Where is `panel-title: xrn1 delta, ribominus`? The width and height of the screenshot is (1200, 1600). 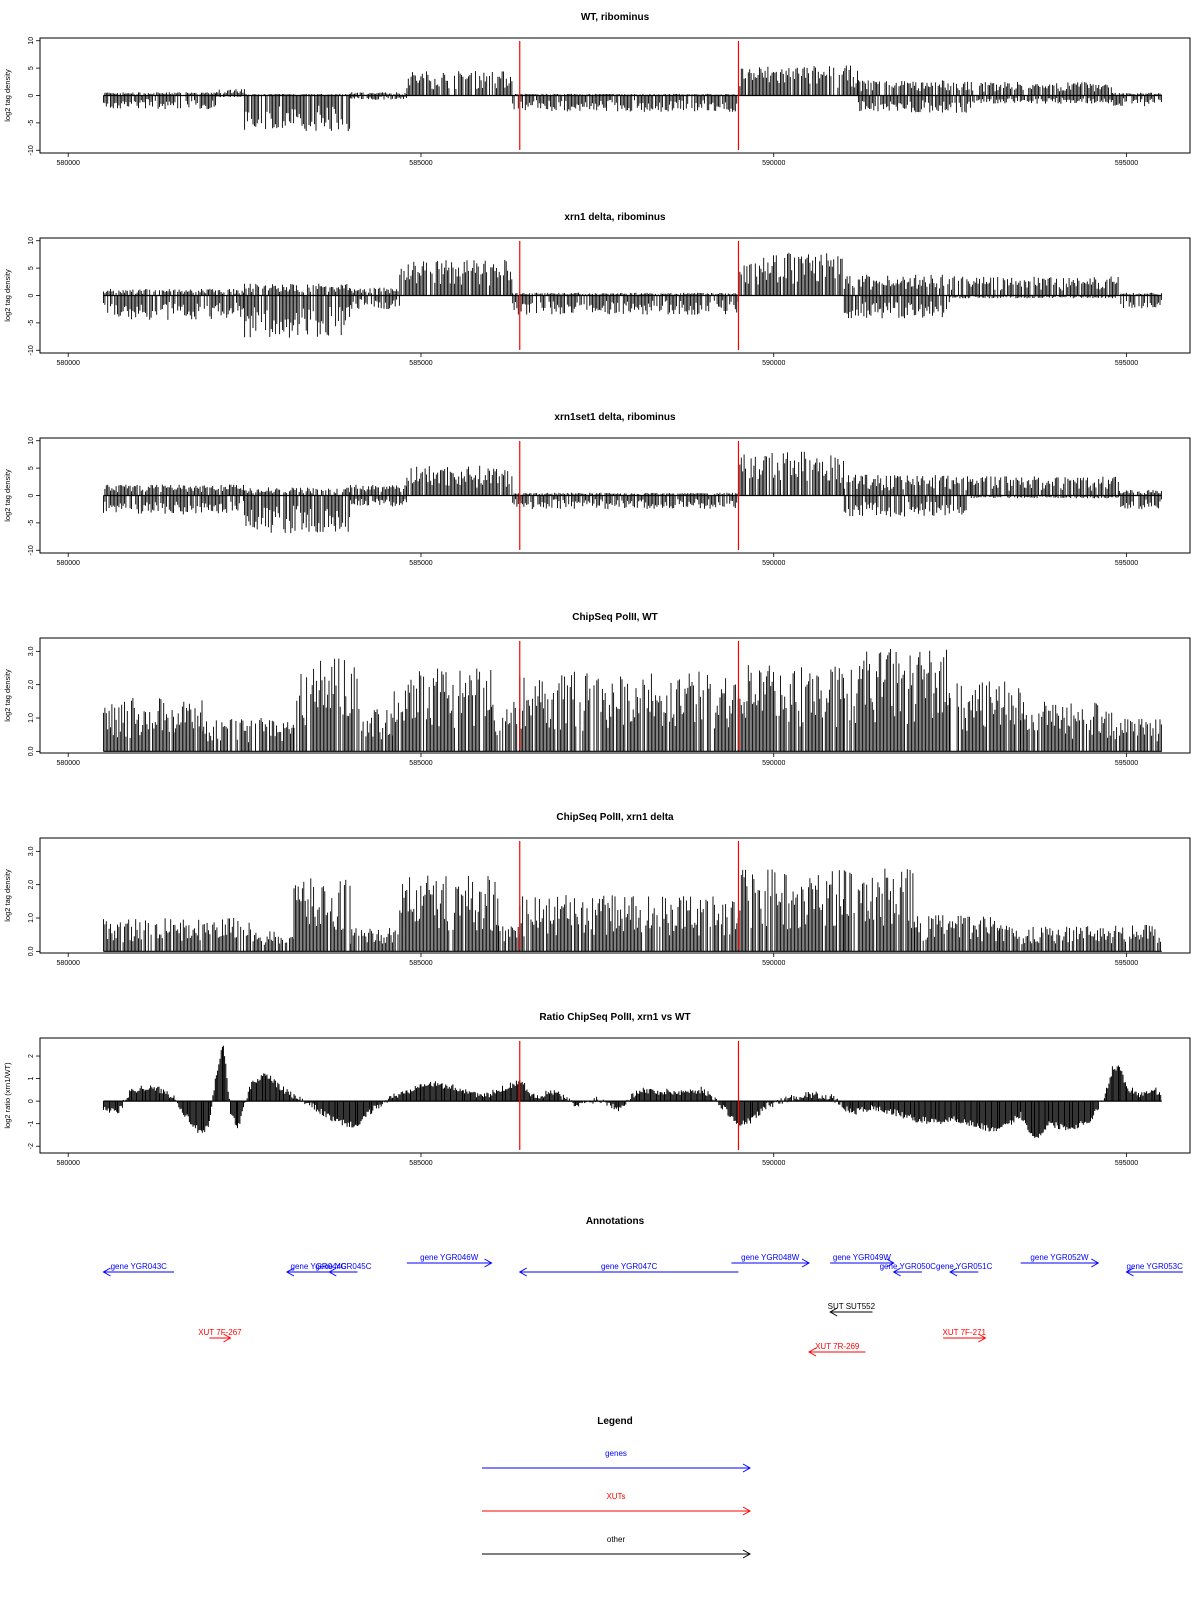 panel-title: xrn1 delta, ribominus is located at coordinates (615, 217).